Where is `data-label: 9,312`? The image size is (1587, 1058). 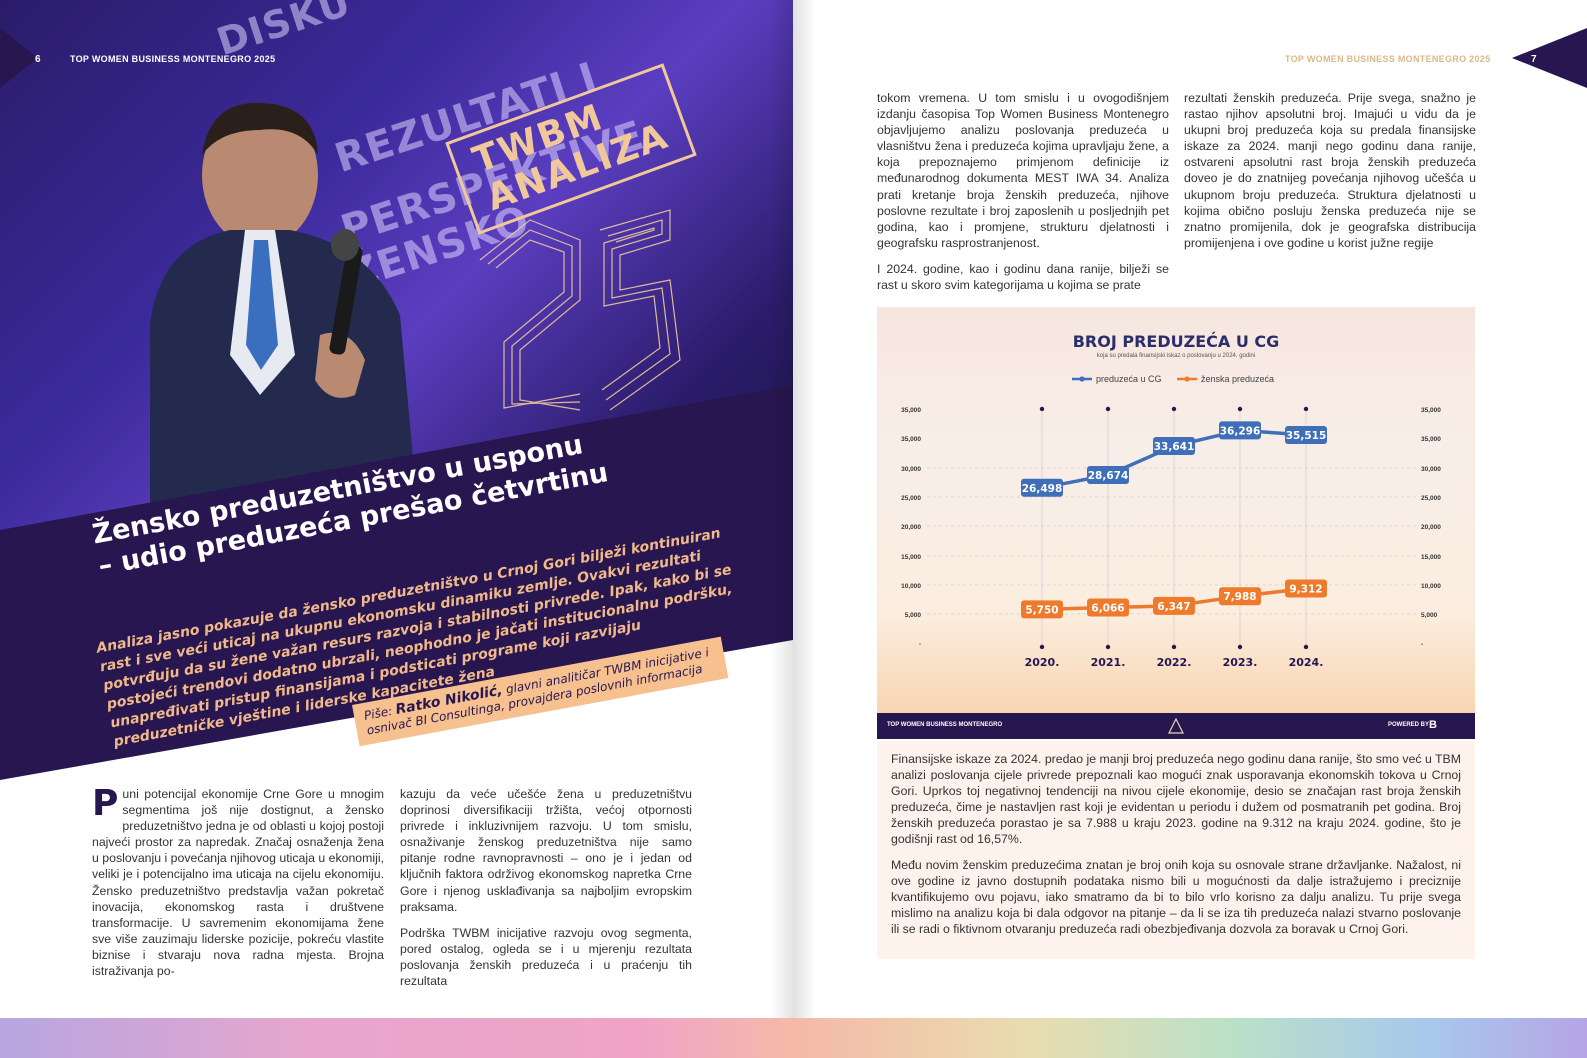
data-label: 9,312 is located at coordinates (1305, 589).